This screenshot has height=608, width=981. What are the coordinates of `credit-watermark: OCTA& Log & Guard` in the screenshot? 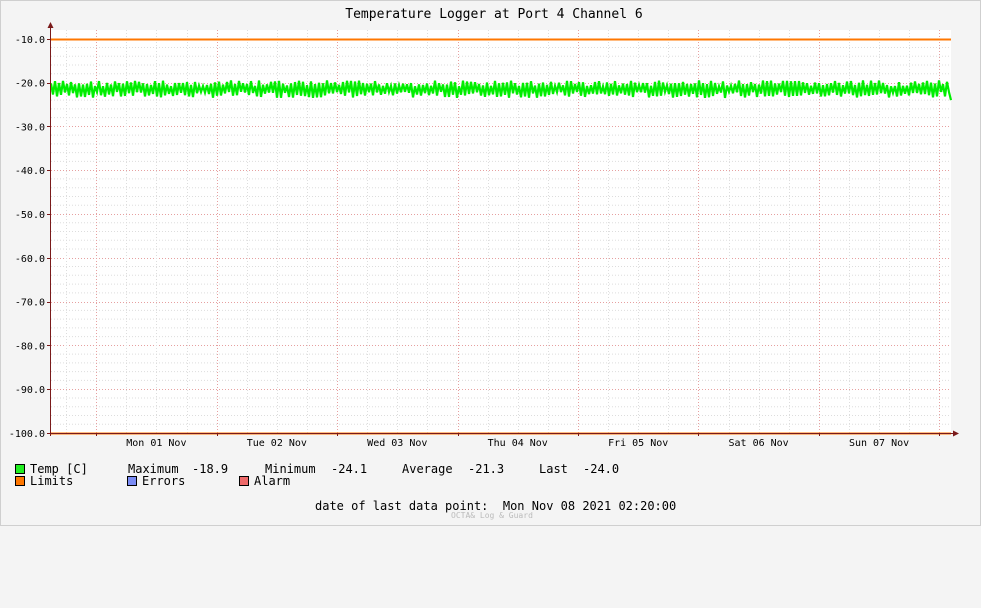 It's located at (492, 515).